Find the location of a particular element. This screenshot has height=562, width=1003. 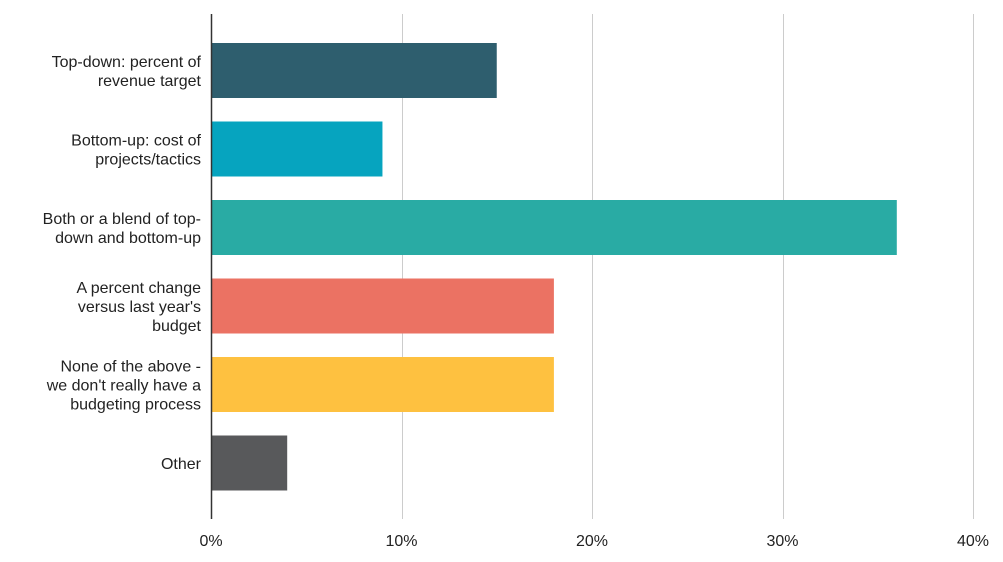

category-label-line: down and bottom-up is located at coordinates (128, 238).